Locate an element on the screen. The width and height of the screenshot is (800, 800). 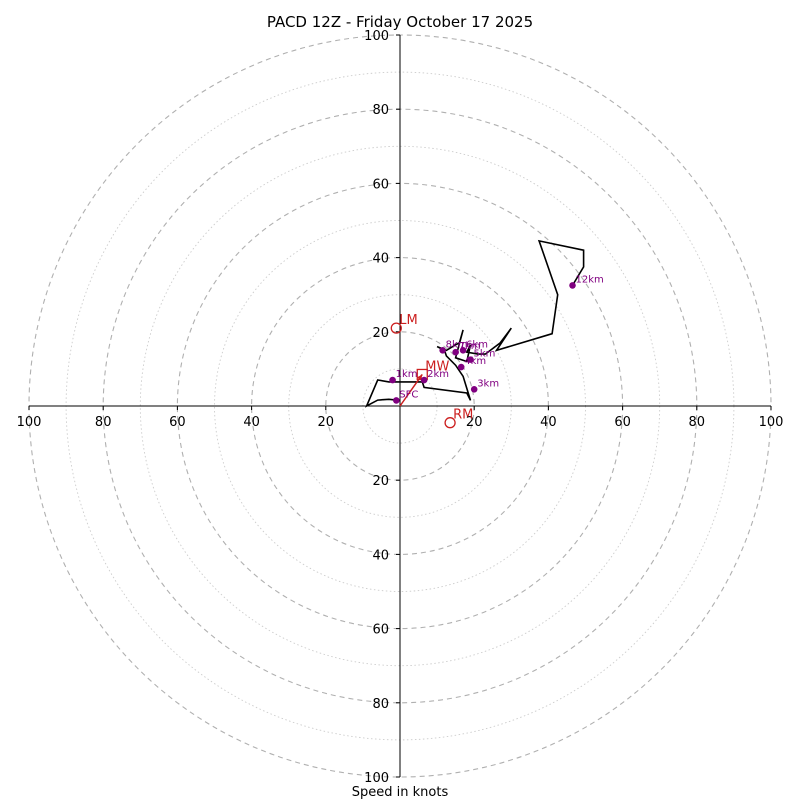
chart-title: PACD 12Z - Friday October 17 2025 is located at coordinates (400, 22).